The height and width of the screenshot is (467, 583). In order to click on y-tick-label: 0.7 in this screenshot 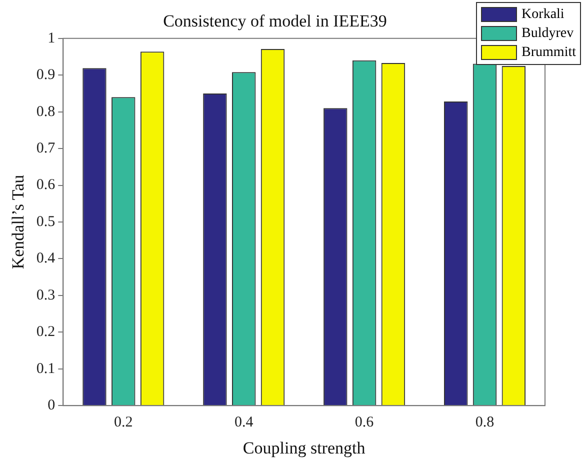, I will do `click(46, 148)`.